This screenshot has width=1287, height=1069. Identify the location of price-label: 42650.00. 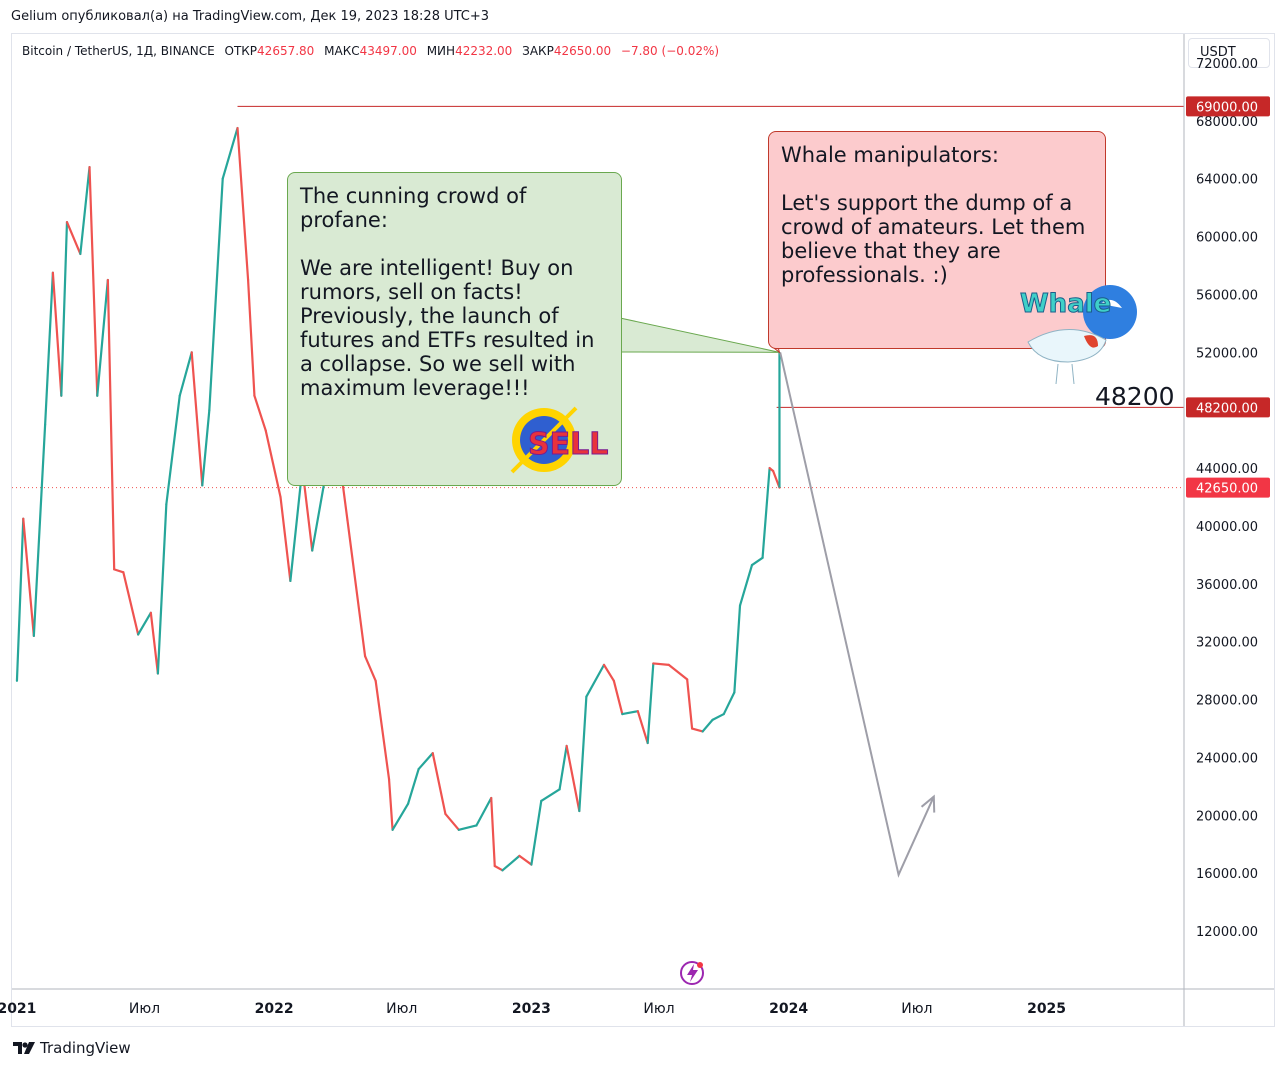
(1228, 487).